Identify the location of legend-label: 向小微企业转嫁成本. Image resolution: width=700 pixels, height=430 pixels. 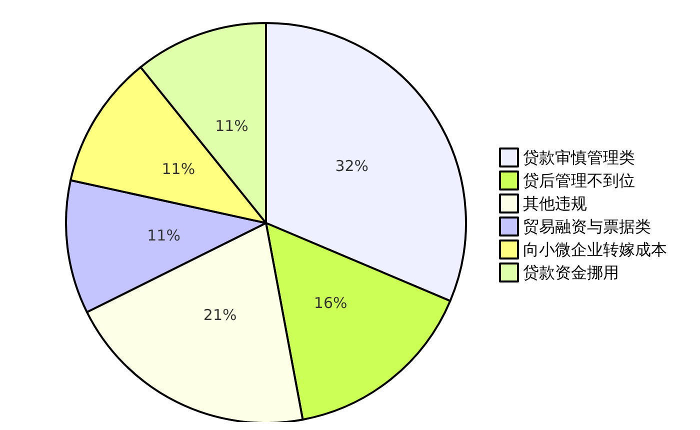
(595, 249).